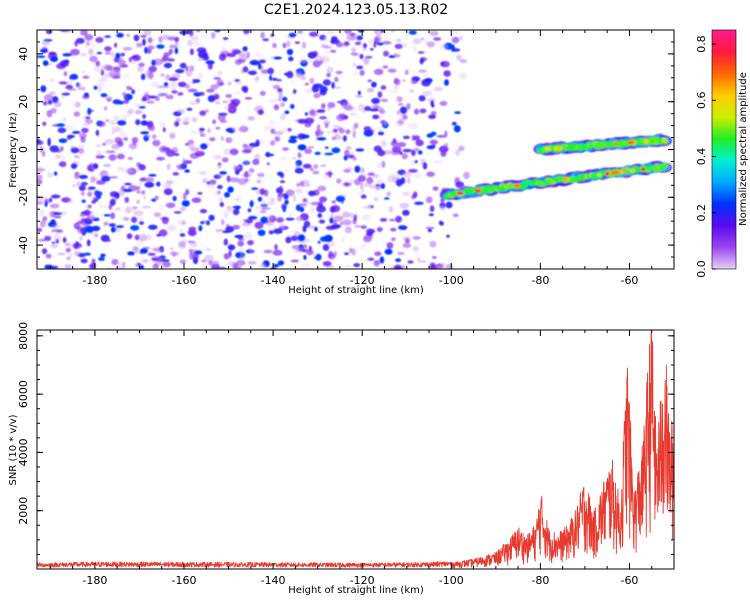 The width and height of the screenshot is (750, 600). Describe the element at coordinates (701, 269) in the screenshot. I see `colorbar-tick-label: 0.0` at that location.